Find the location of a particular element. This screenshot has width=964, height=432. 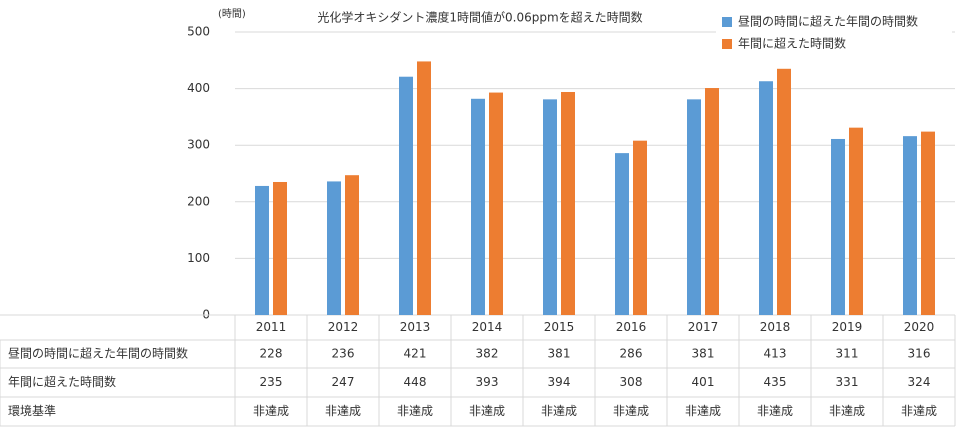

table-value: 394 is located at coordinates (559, 382).